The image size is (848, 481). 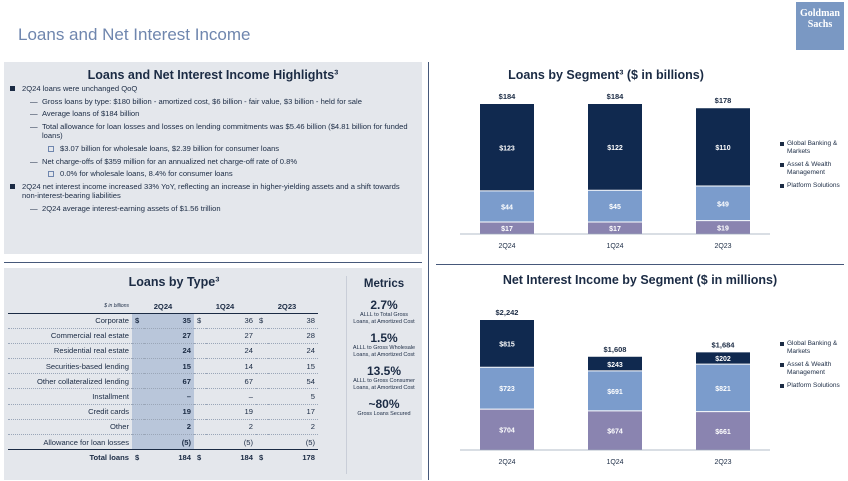 What do you see at coordinates (163, 442) in the screenshot?
I see `table-row: Allowance for loan losses (5) (5) (5)` at bounding box center [163, 442].